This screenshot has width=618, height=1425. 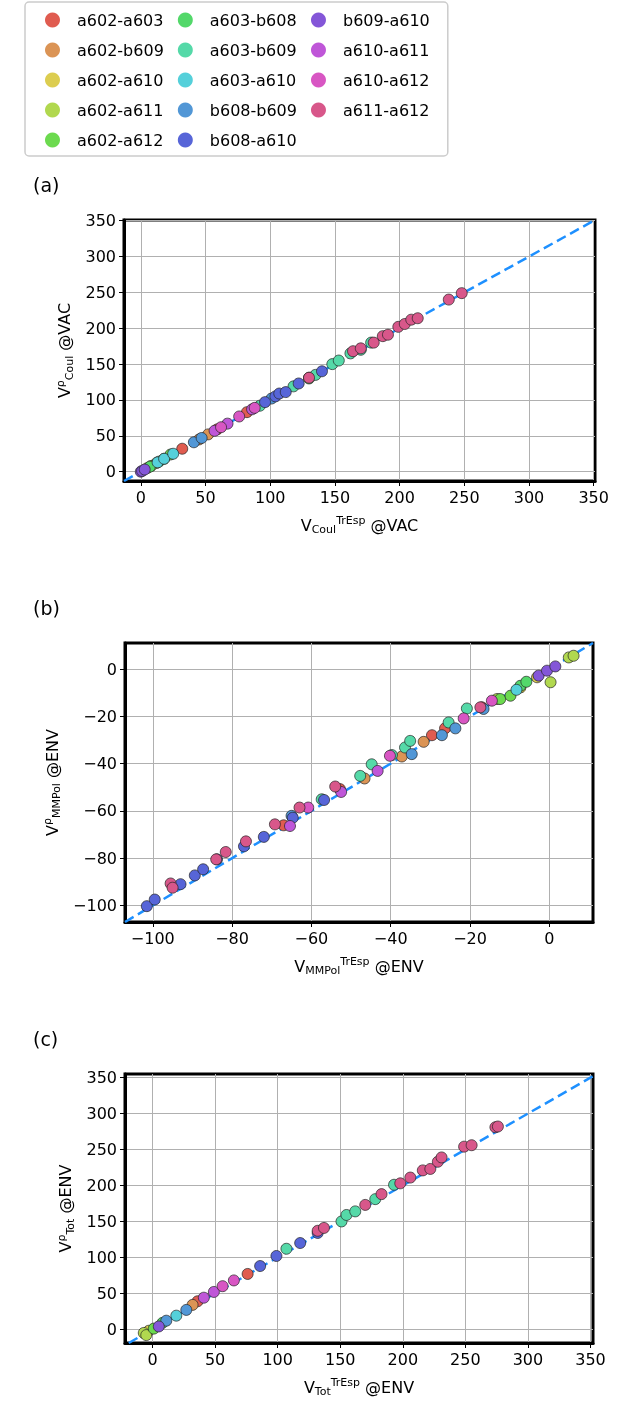 I want to click on legend-label: a602-a603, so click(x=120, y=20).